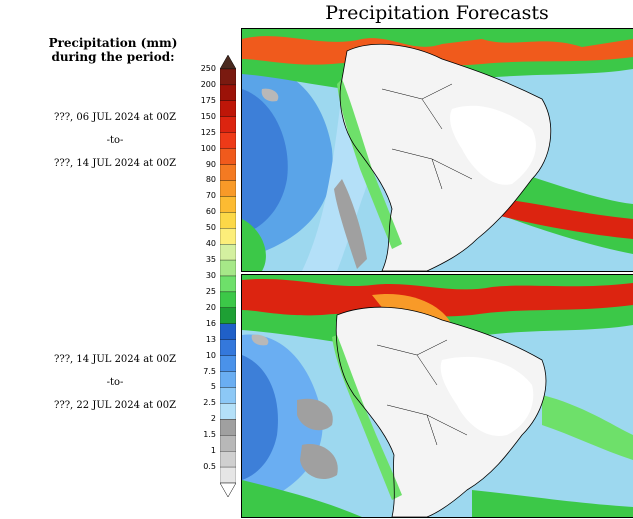 This screenshot has width=633, height=519. Describe the element at coordinates (210, 180) in the screenshot. I see `color-scale-label: 80` at that location.